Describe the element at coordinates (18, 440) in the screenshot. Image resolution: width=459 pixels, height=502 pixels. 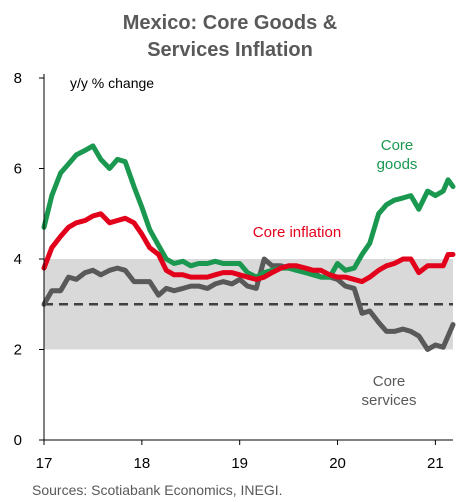
I see `y-tick-label: 0` at that location.